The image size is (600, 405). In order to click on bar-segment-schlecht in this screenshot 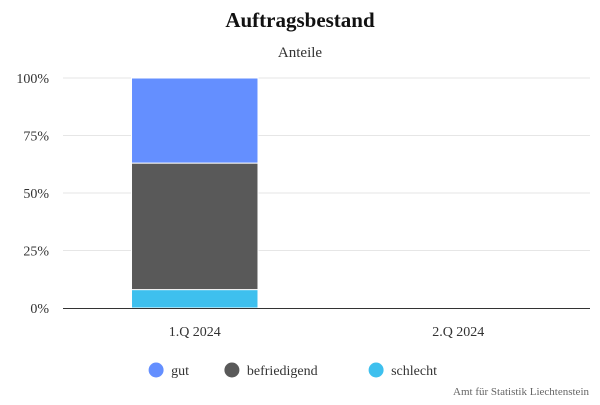, I will do `click(195, 299)`.